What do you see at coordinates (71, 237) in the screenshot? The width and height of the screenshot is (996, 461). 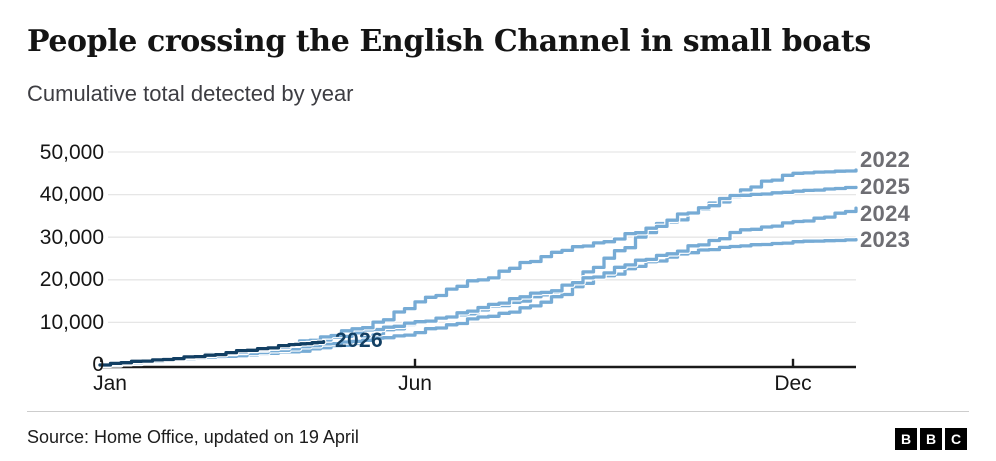 I see `y-tick-label: 30,000` at bounding box center [71, 237].